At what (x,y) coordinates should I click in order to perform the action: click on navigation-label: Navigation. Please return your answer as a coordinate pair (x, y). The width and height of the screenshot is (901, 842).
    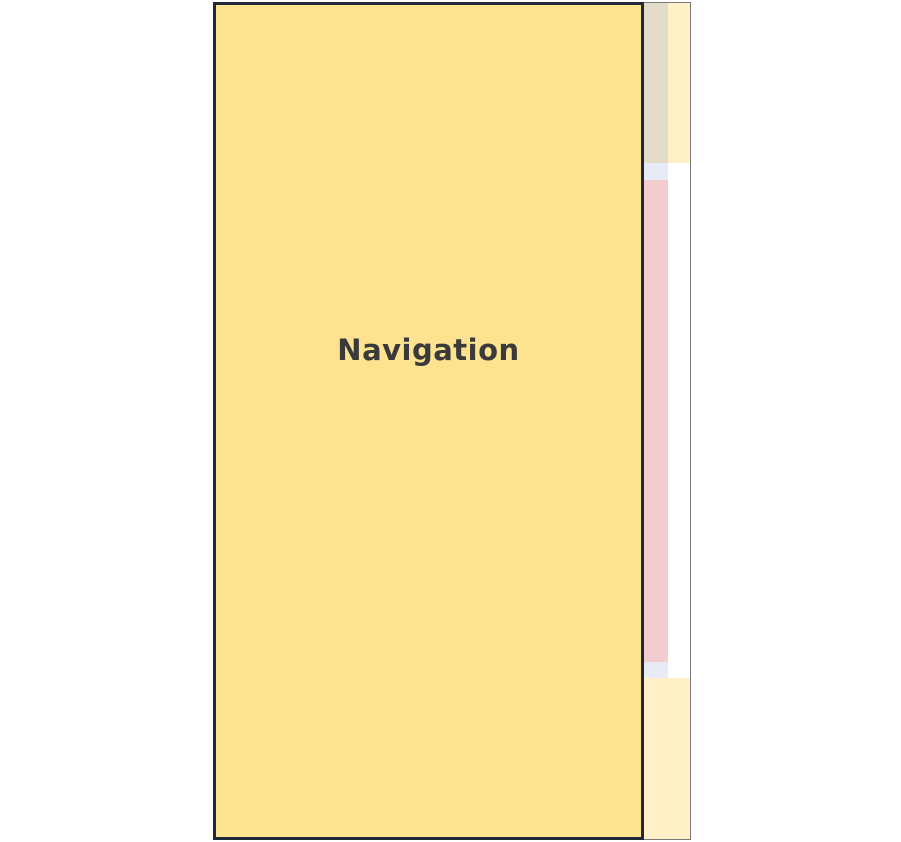
    Looking at the image, I should click on (428, 350).